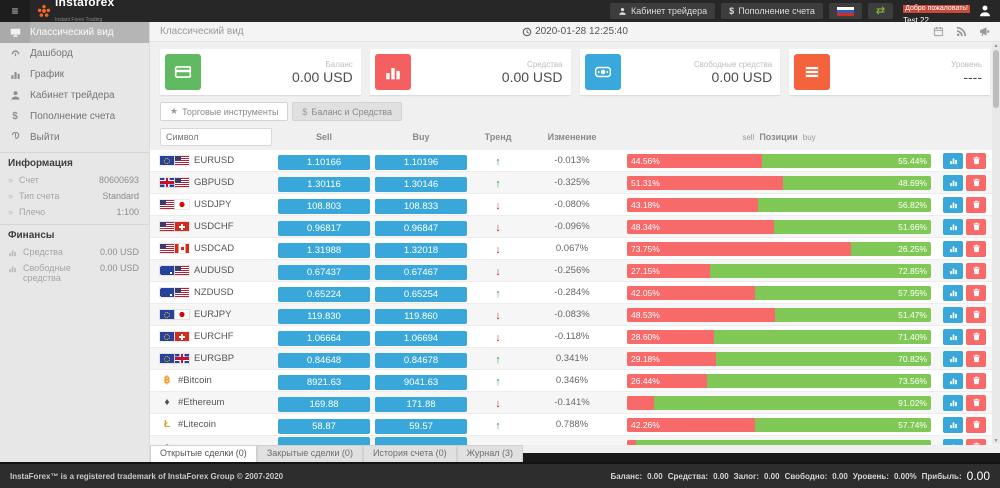 This screenshot has height=488, width=1000. Describe the element at coordinates (74, 116) in the screenshot. I see `sidebar-item-dollar: $ Пополнение счета` at that location.